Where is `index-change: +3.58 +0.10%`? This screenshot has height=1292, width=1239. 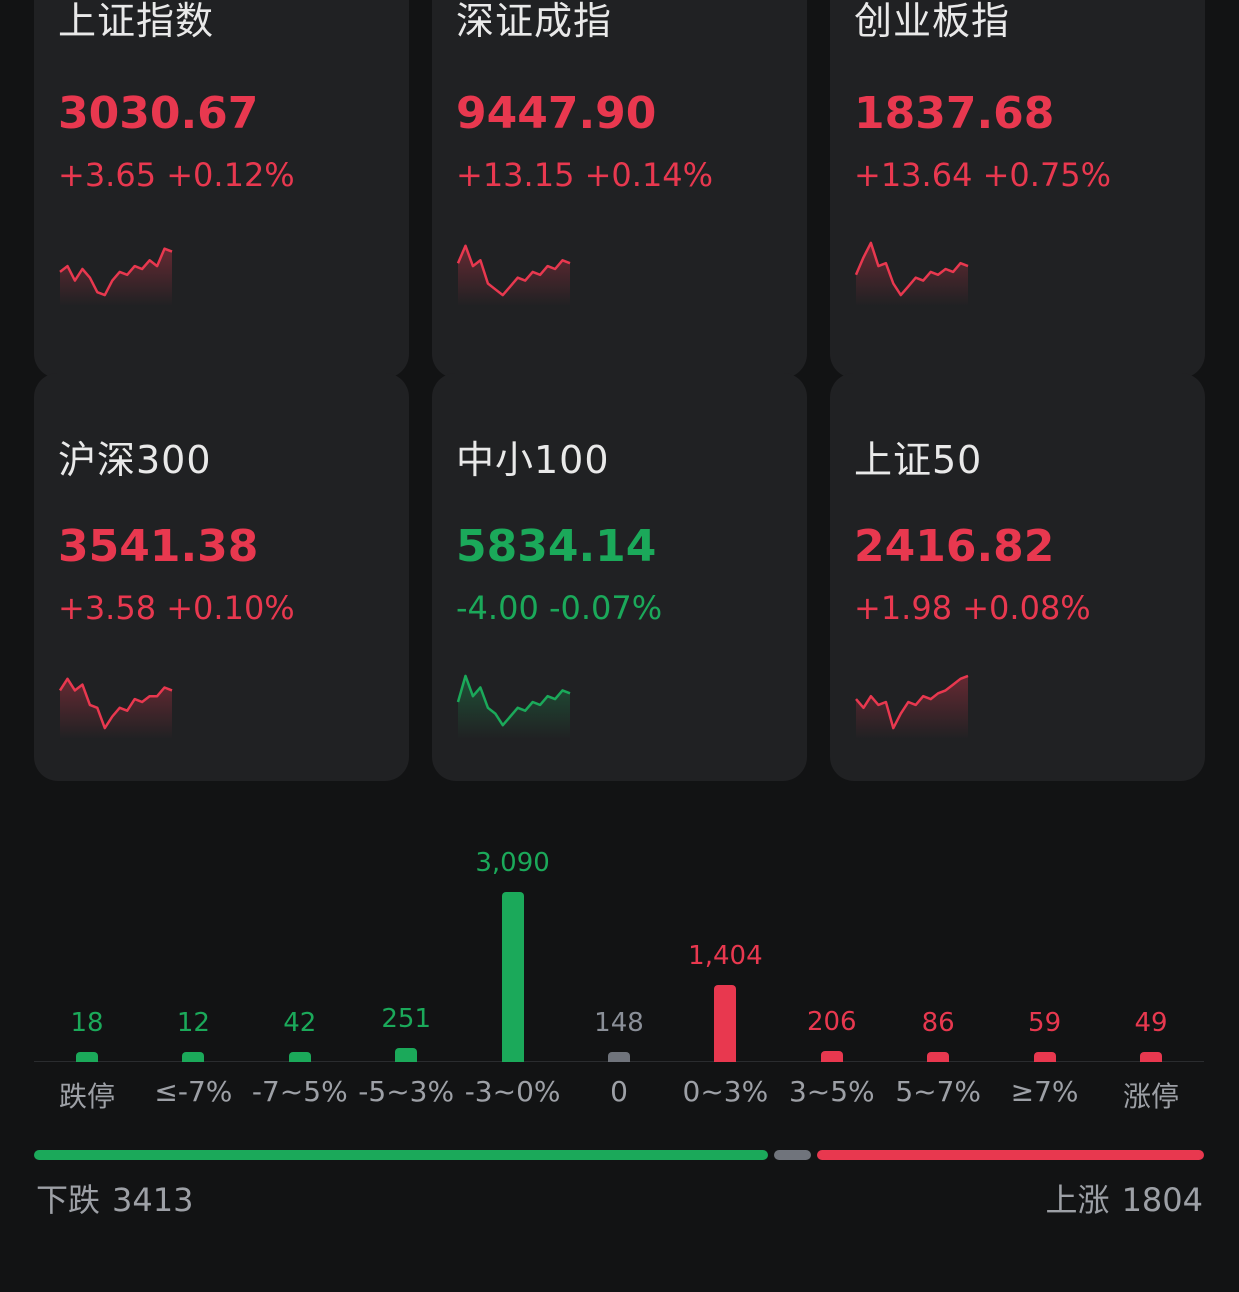 index-change: +3.58 +0.10% is located at coordinates (176, 608).